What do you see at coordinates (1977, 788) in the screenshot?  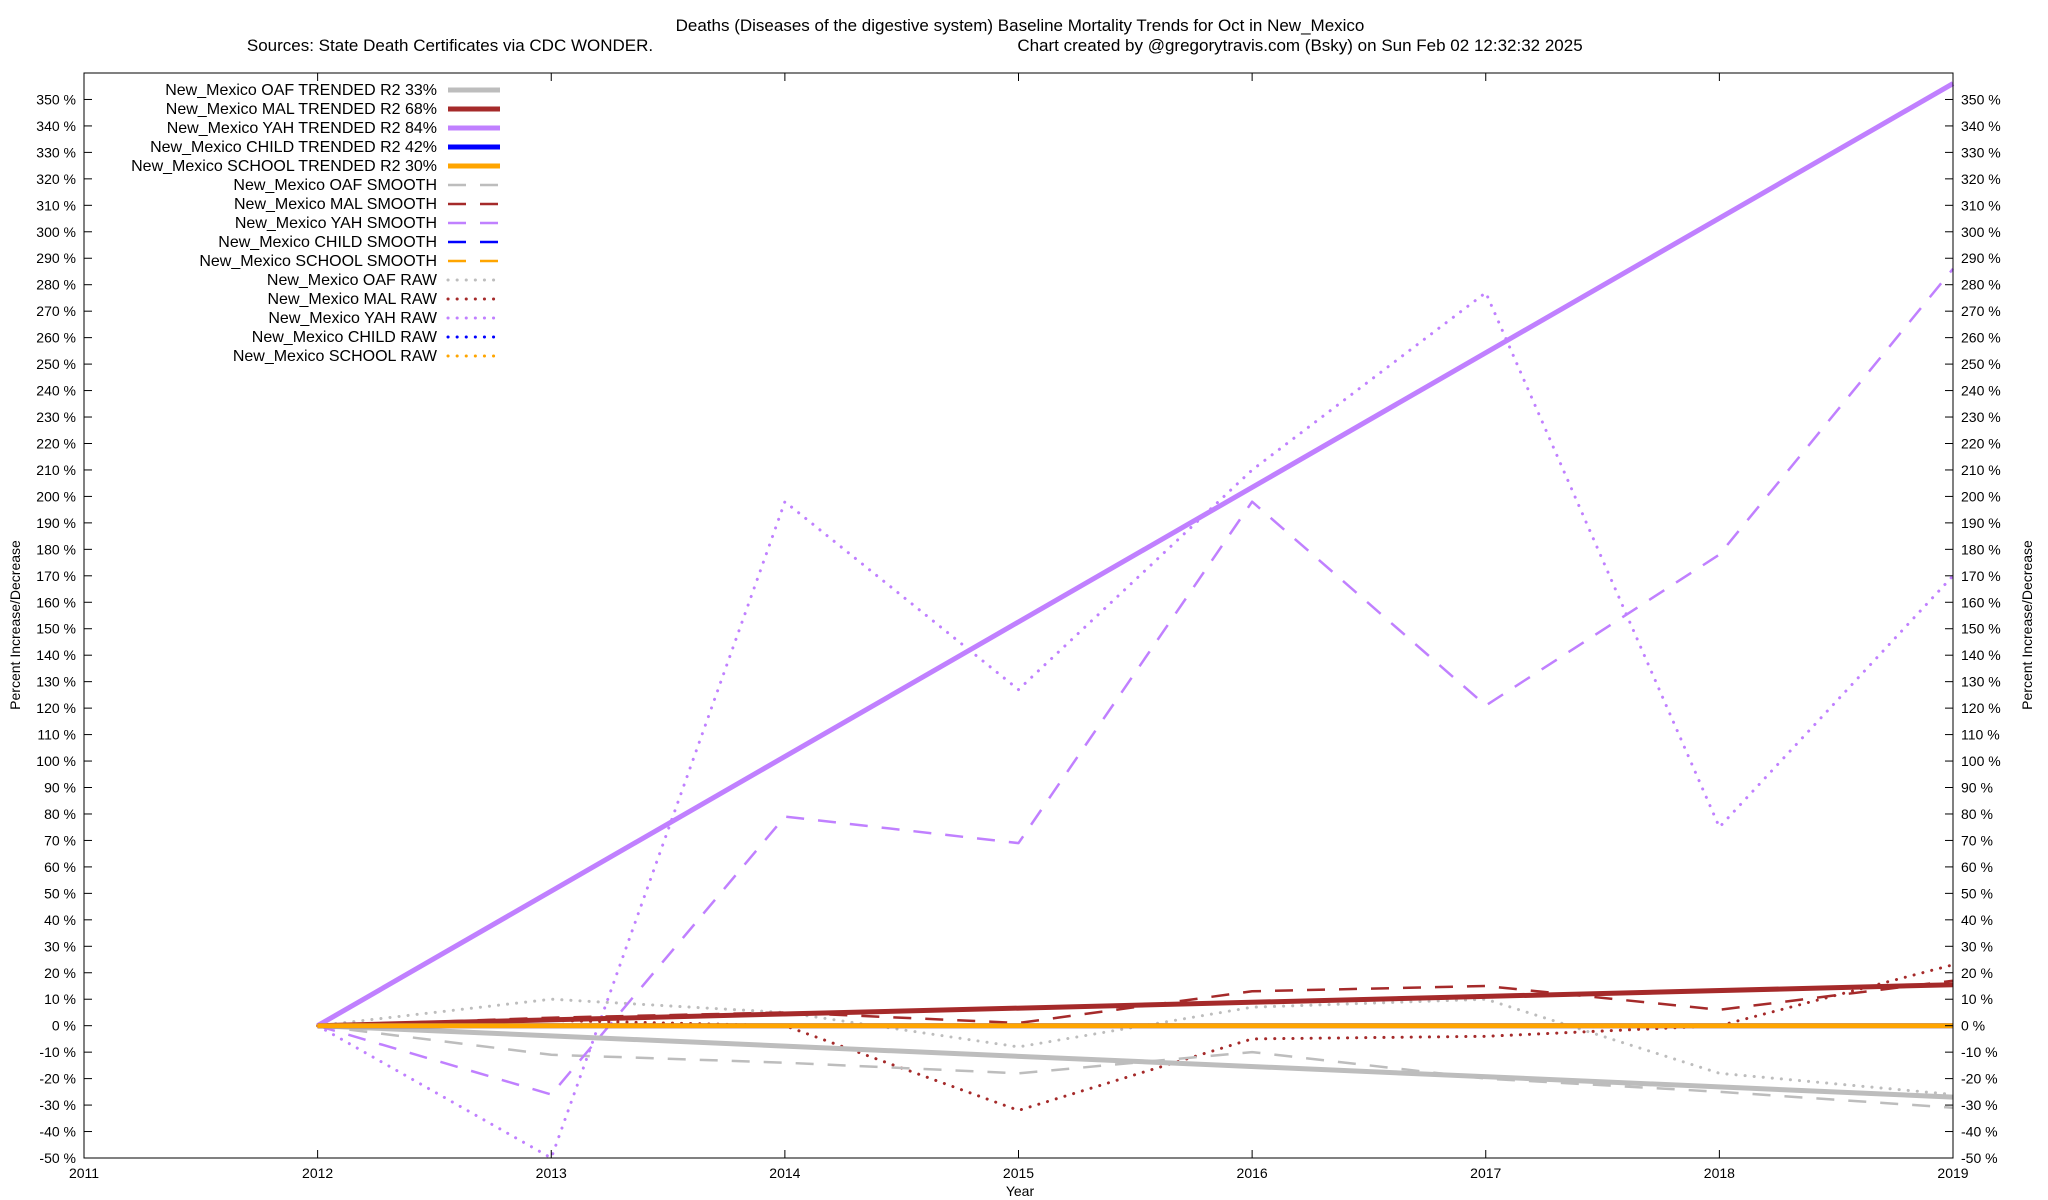 I see `y-tick-label-right: 90 %` at bounding box center [1977, 788].